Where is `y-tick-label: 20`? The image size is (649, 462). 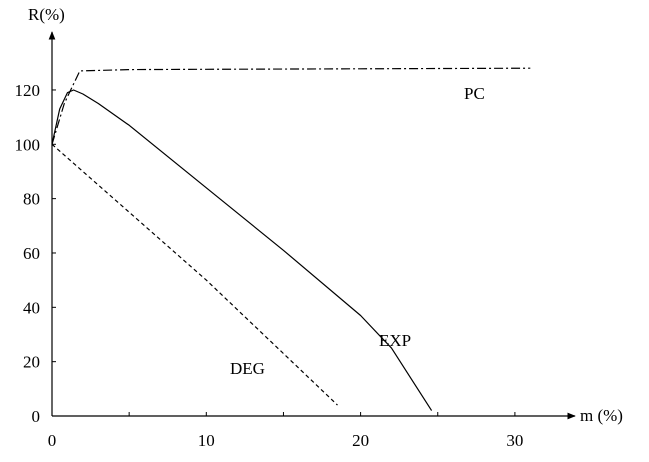
y-tick-label: 20 is located at coordinates (31, 362).